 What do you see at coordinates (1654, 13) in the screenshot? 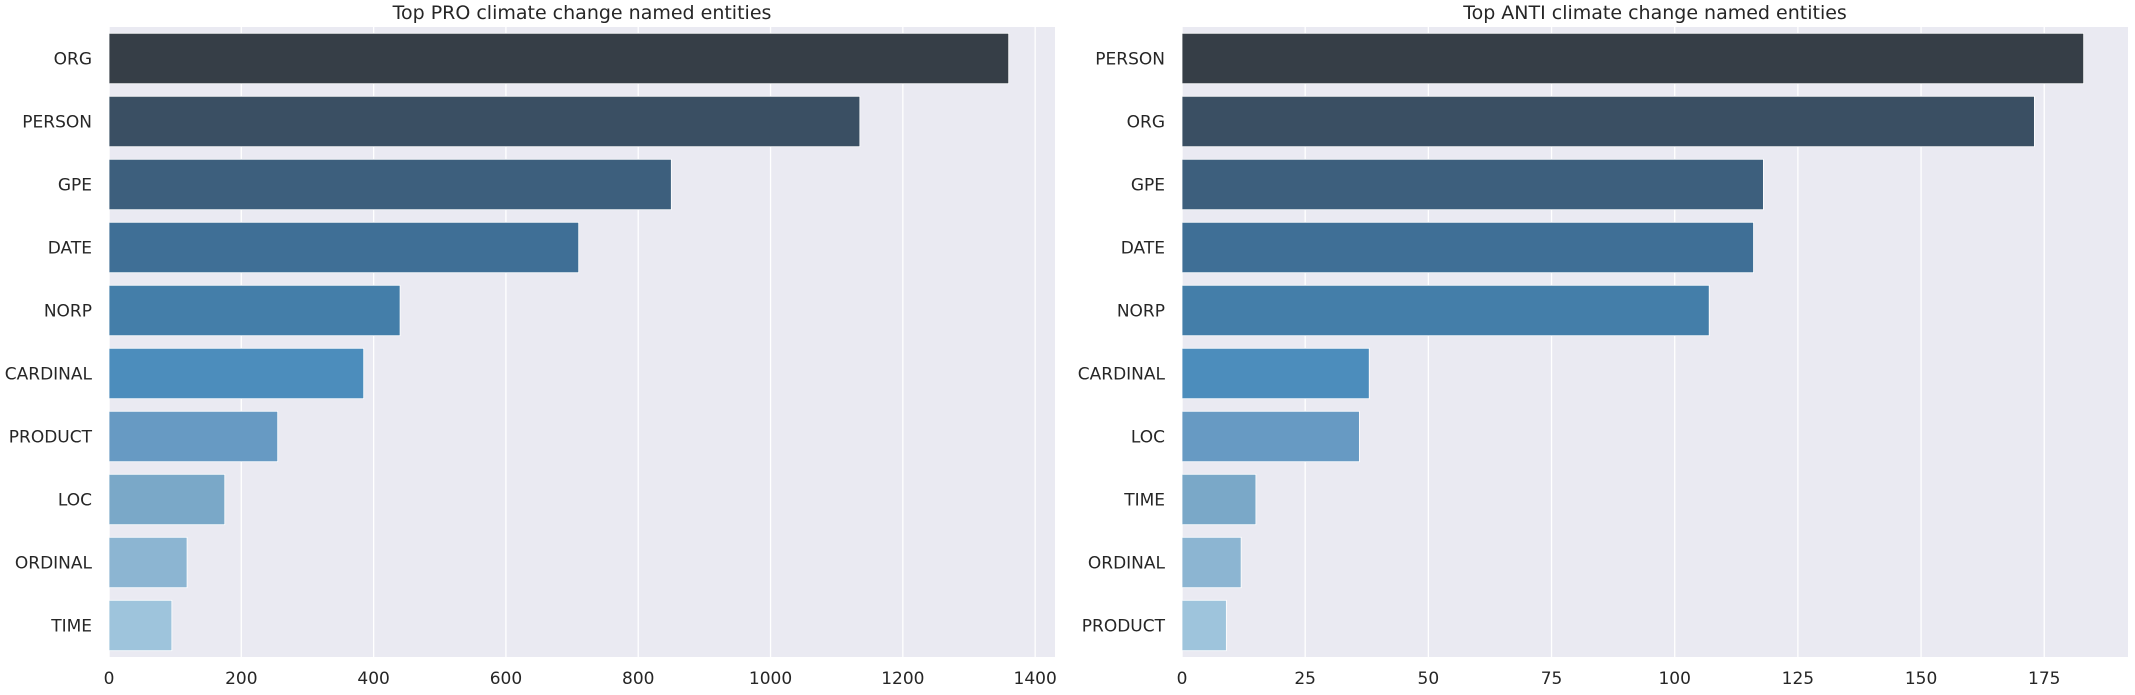
I see `chart-title: Top ANTI climate change named entities` at bounding box center [1654, 13].